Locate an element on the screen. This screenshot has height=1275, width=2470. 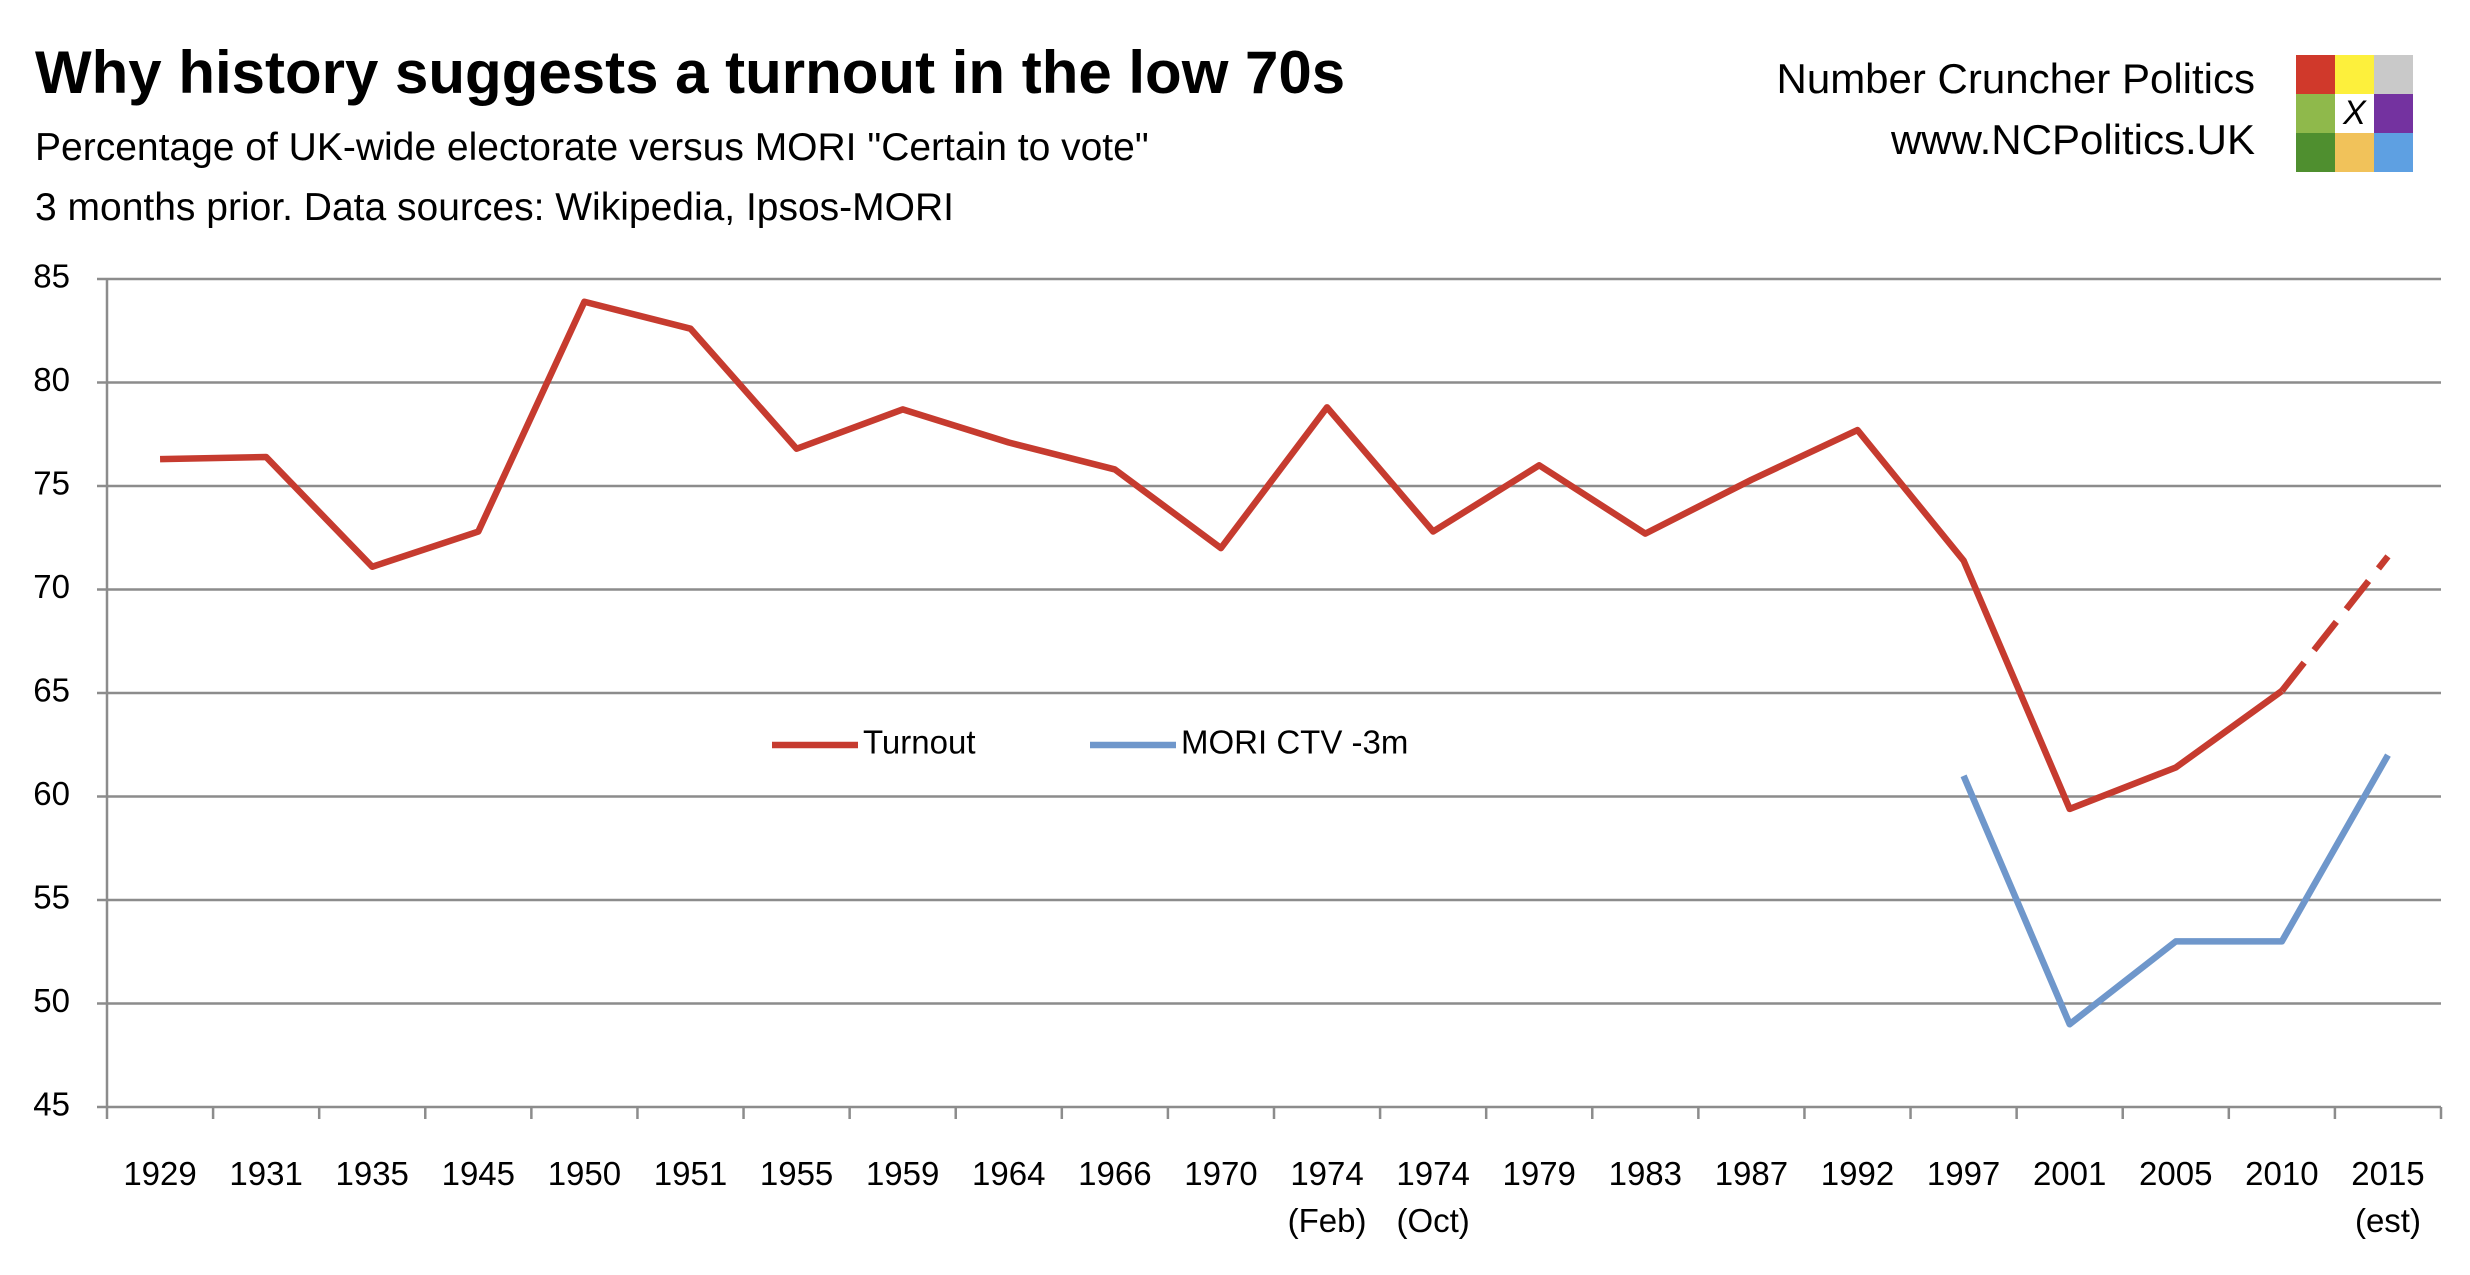
logo: X is located at coordinates (2354, 113).